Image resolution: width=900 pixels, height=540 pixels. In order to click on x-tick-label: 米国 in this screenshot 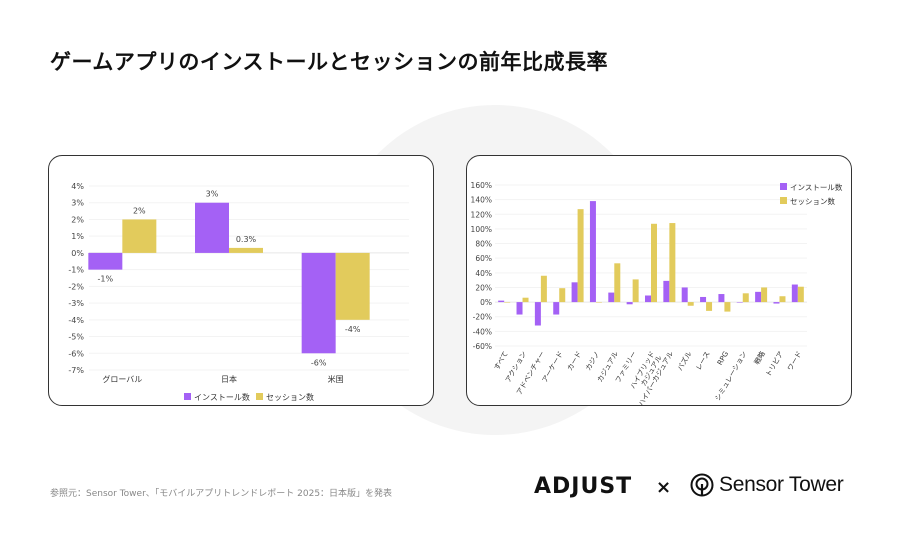, I will do `click(336, 379)`.